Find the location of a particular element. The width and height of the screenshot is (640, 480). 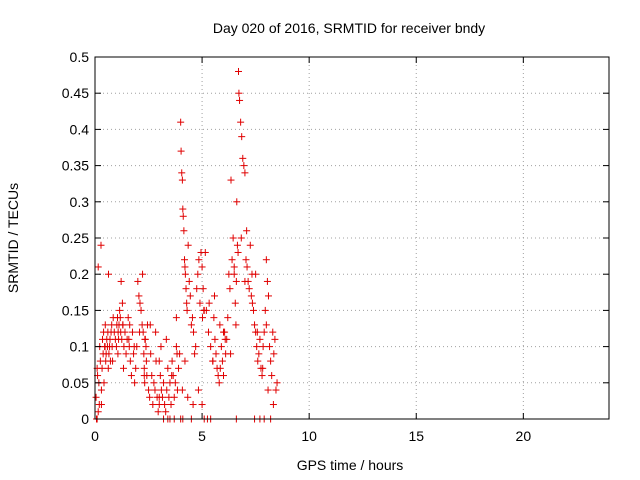

x-tick-label: 10 is located at coordinates (309, 436).